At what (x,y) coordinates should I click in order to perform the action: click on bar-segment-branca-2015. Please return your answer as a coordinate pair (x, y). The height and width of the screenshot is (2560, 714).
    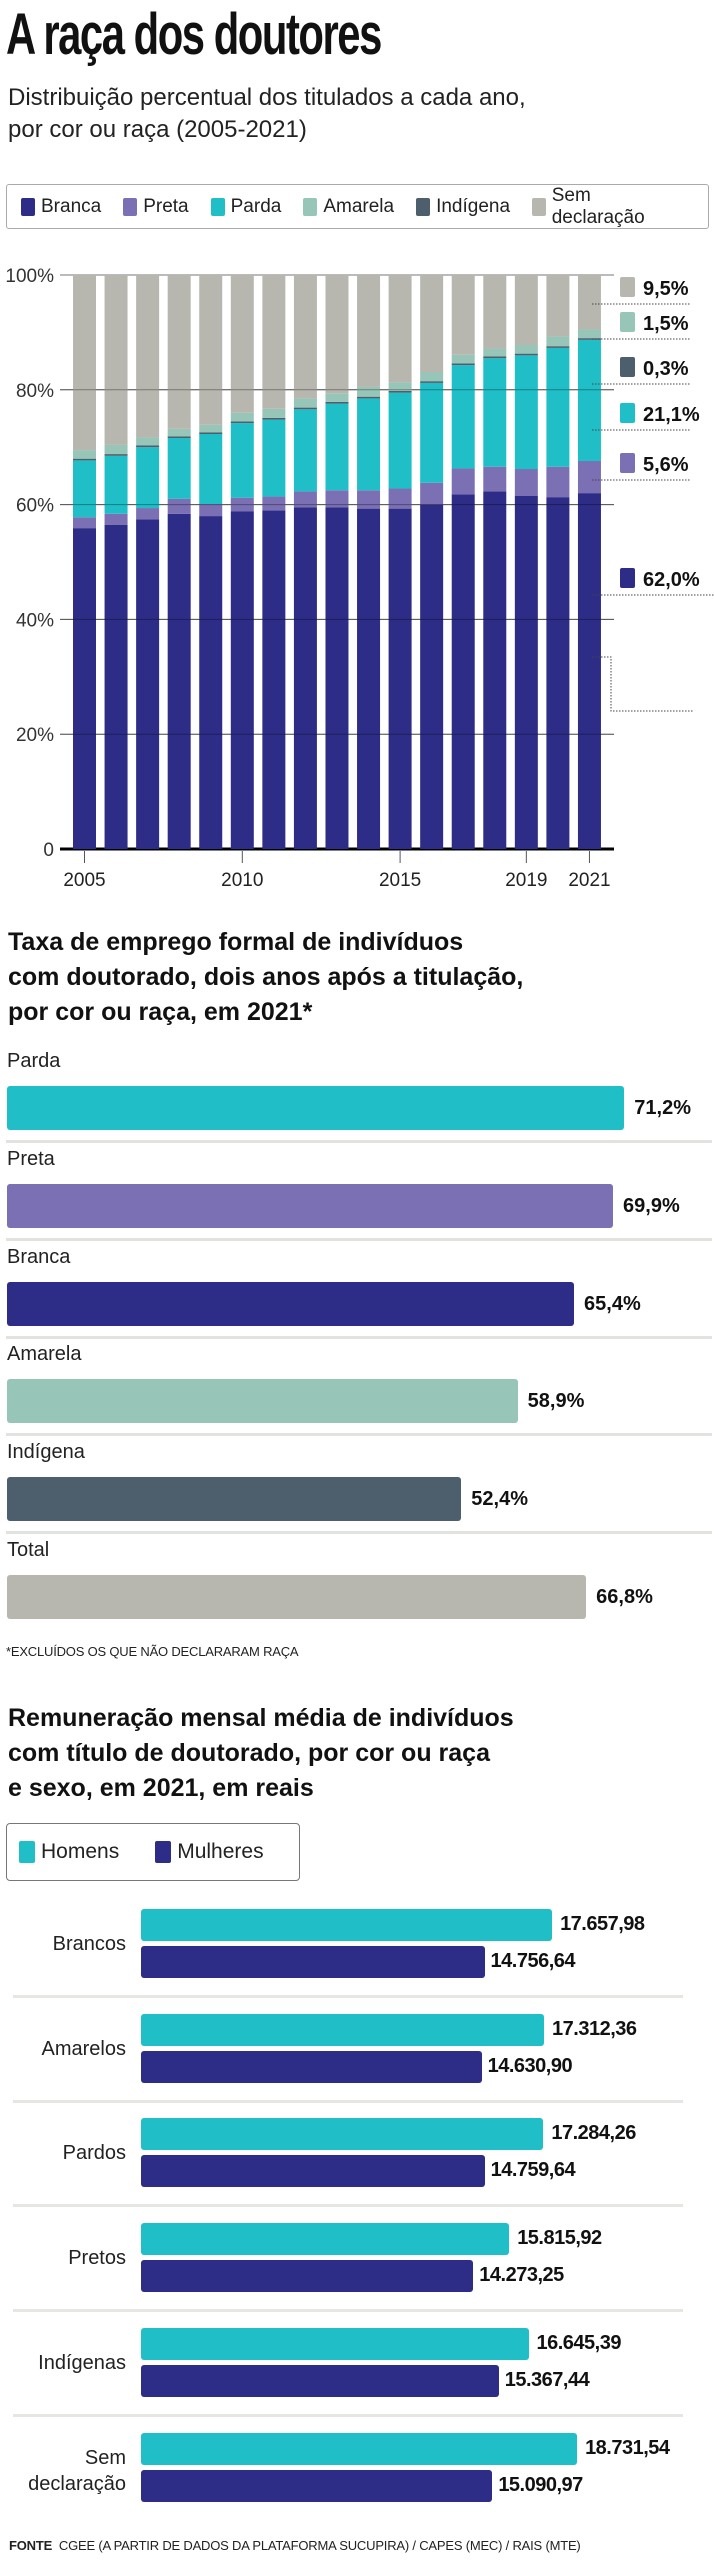
    Looking at the image, I should click on (400, 678).